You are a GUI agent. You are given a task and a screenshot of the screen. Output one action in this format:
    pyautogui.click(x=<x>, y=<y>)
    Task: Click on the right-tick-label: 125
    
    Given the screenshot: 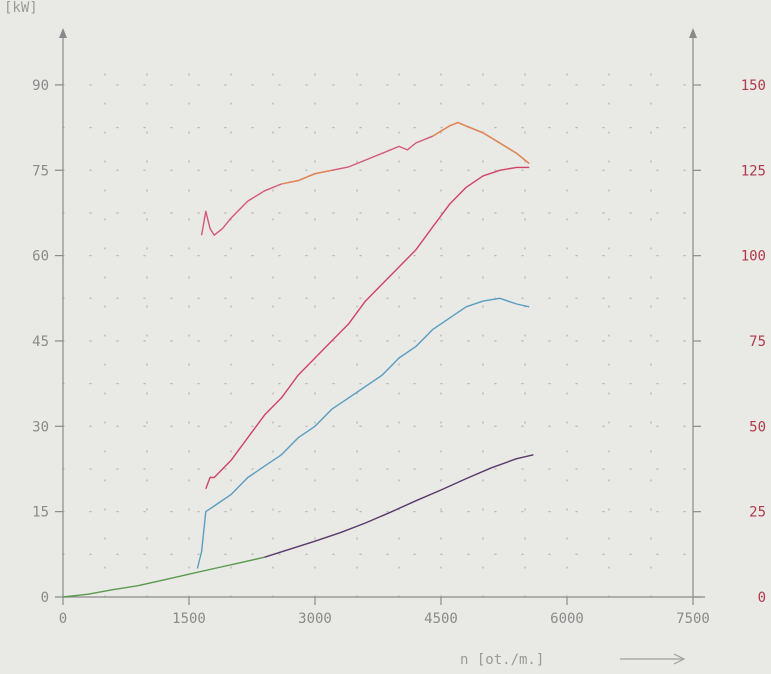 What is the action you would take?
    pyautogui.click(x=753, y=171)
    